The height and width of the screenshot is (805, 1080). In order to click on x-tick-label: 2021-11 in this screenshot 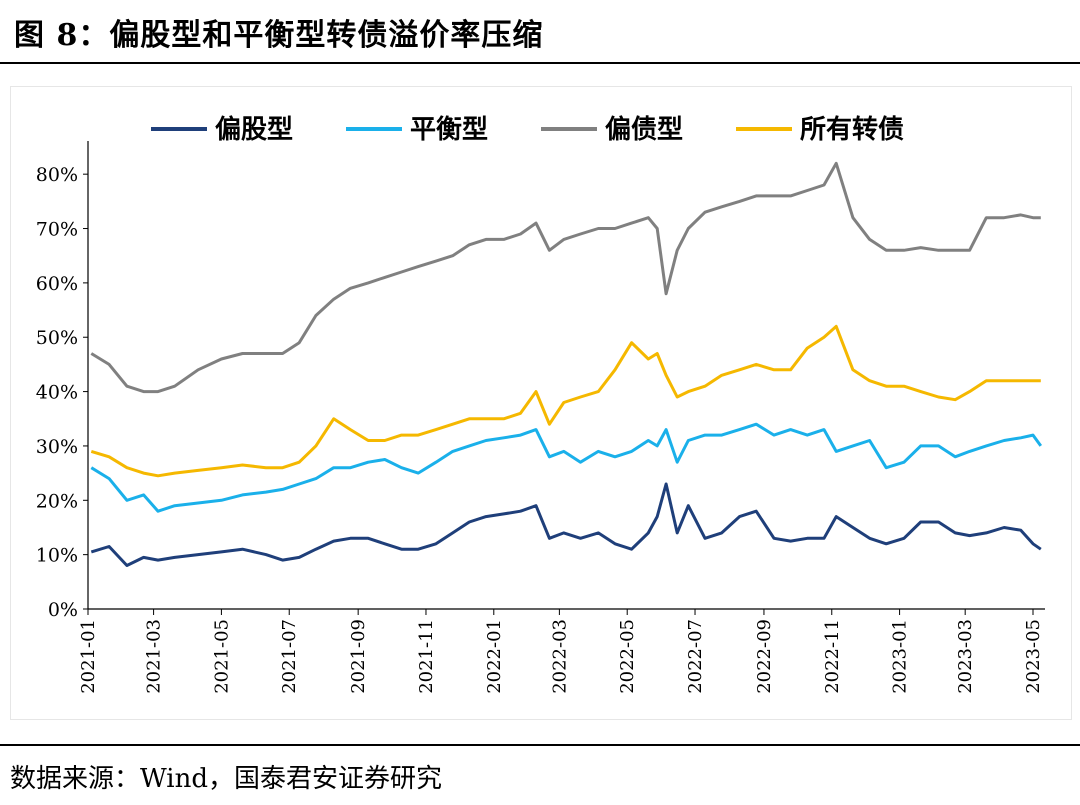, I will do `click(426, 656)`.